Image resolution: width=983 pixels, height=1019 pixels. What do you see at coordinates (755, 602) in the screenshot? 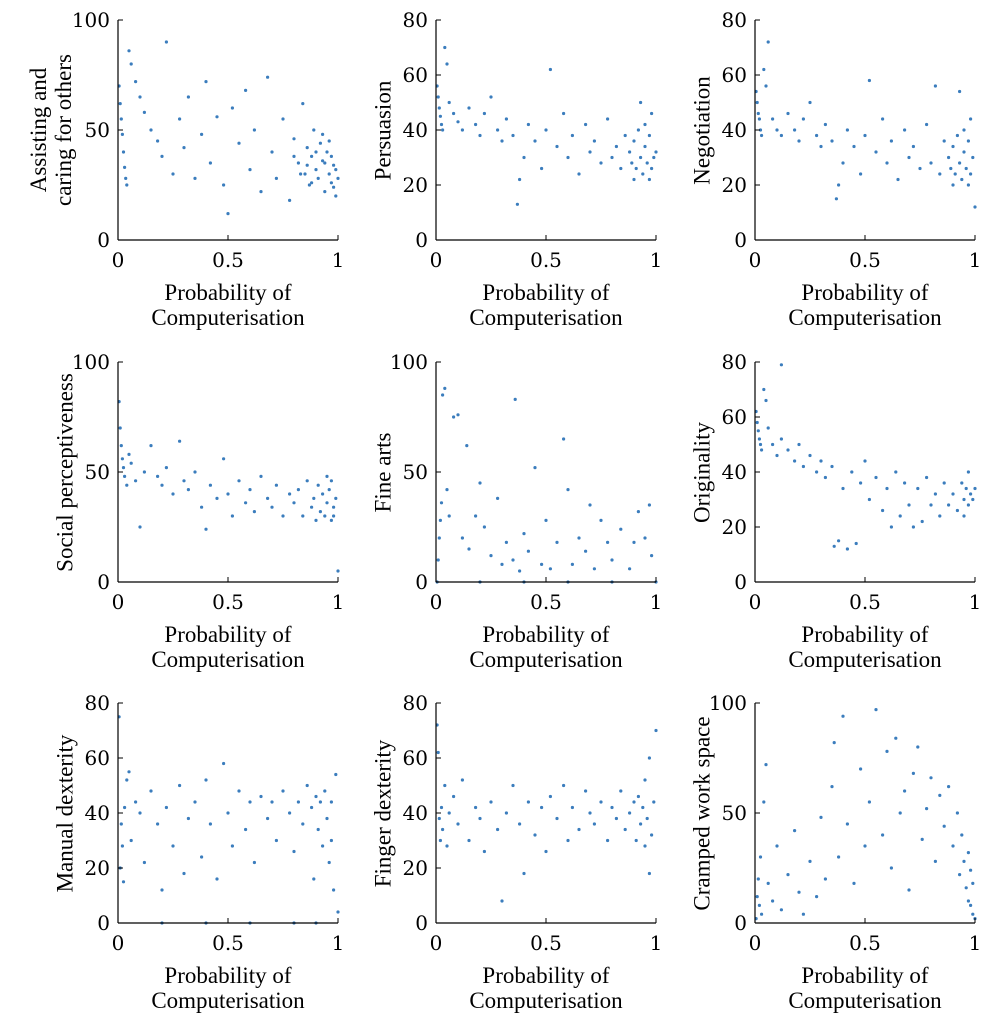
I see `x-tick-label: 0` at bounding box center [755, 602].